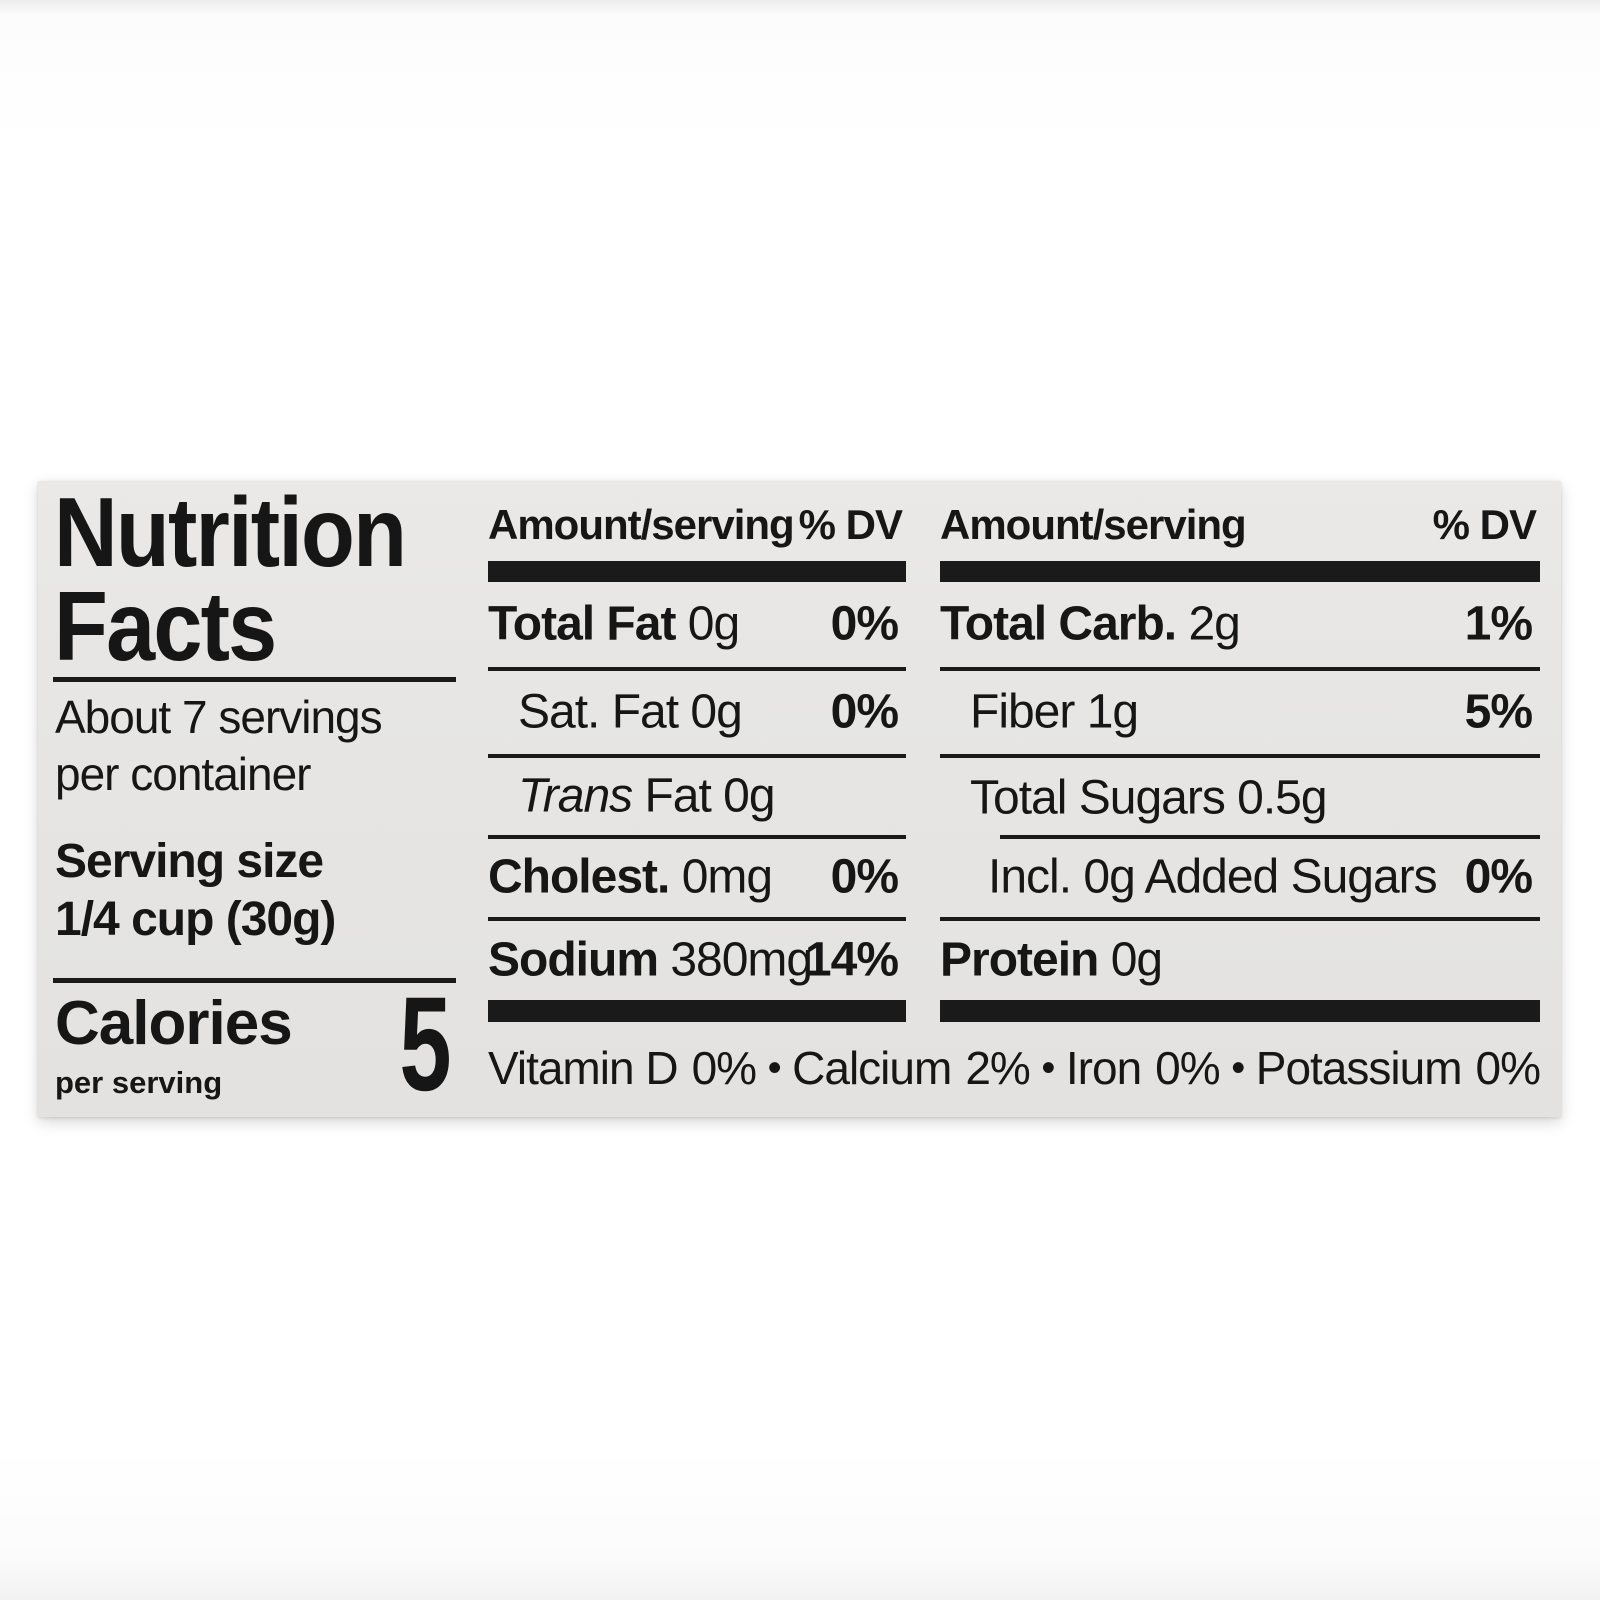 This screenshot has width=1600, height=1600. I want to click on nutrient-name: Cholest. 0mg, so click(630, 876).